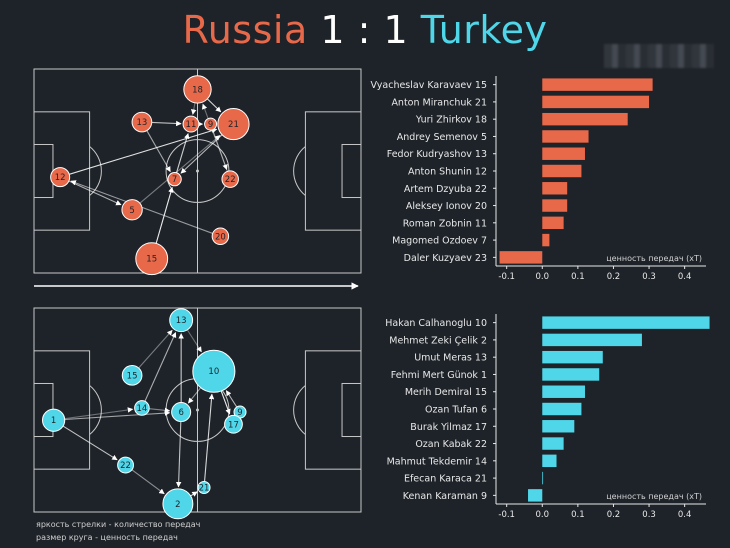 Image resolution: width=730 pixels, height=548 pixels. I want to click on player-number: 5, so click(131, 211).